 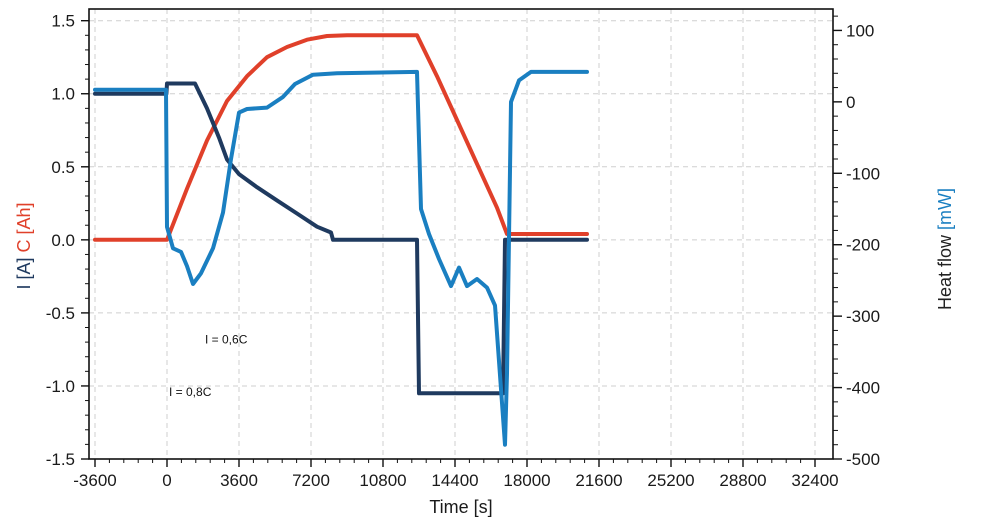 I want to click on y2-tick-label: 100, so click(x=860, y=30).